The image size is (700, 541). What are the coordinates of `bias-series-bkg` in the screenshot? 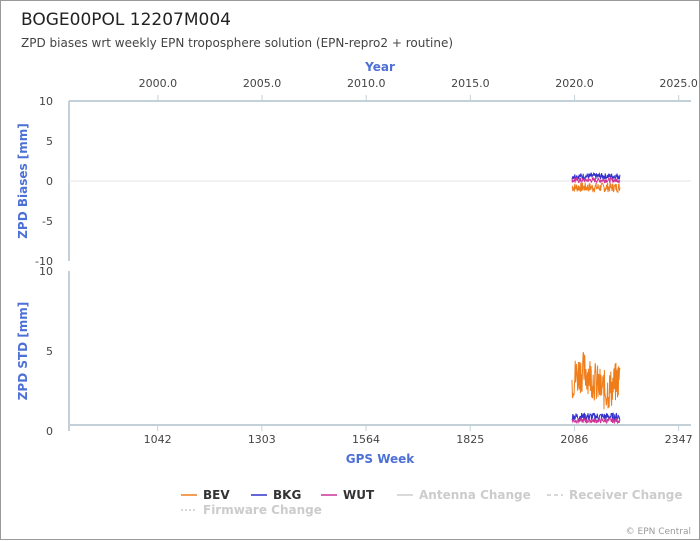 It's located at (596, 176).